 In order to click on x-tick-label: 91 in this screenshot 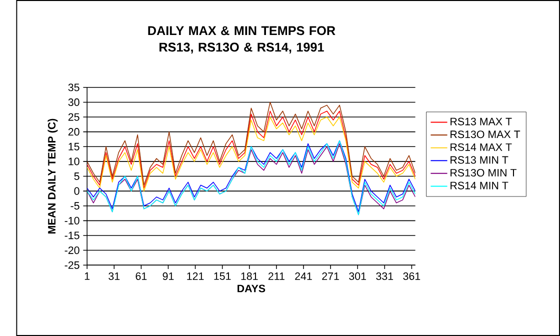, I will do `click(168, 276)`.